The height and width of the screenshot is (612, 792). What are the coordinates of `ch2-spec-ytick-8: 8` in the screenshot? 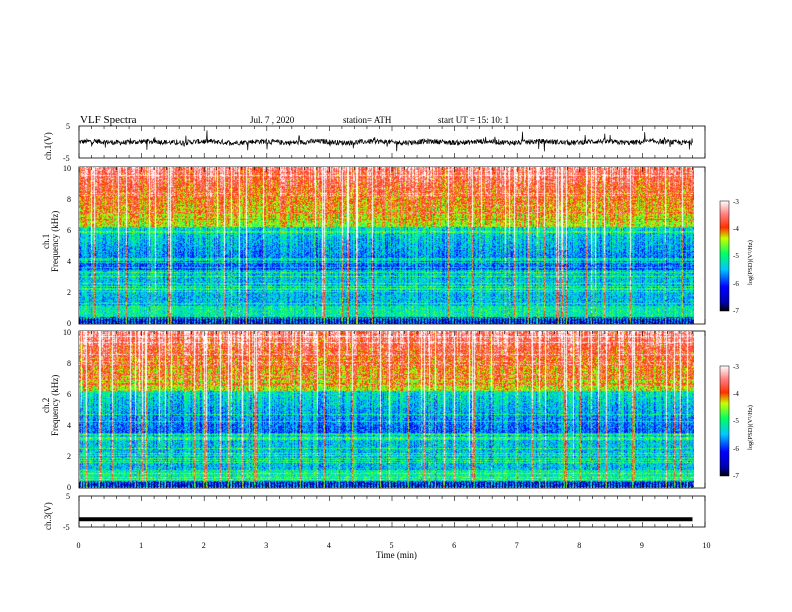 It's located at (69, 363).